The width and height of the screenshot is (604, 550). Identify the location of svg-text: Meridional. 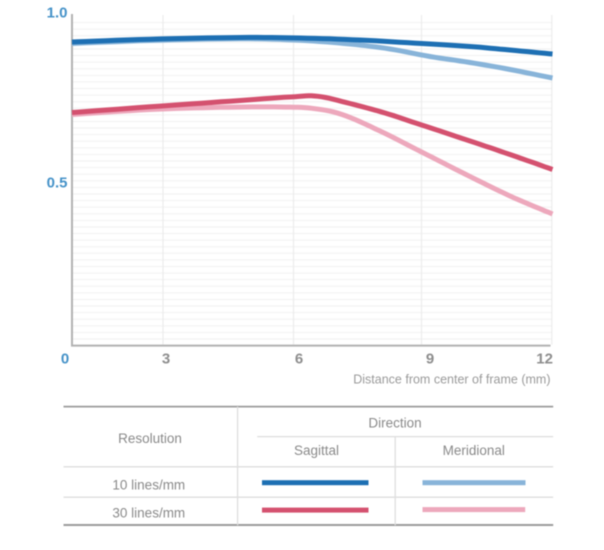
(474, 450).